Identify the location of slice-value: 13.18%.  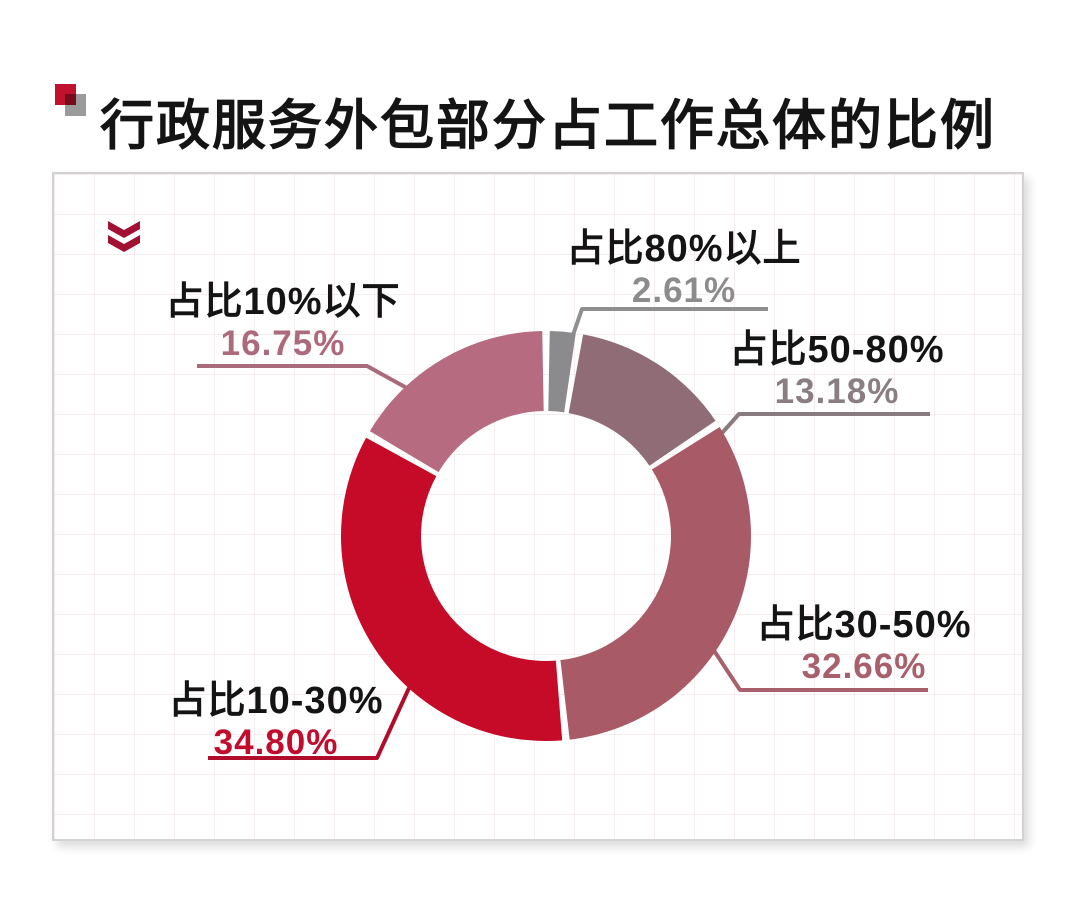
(837, 391).